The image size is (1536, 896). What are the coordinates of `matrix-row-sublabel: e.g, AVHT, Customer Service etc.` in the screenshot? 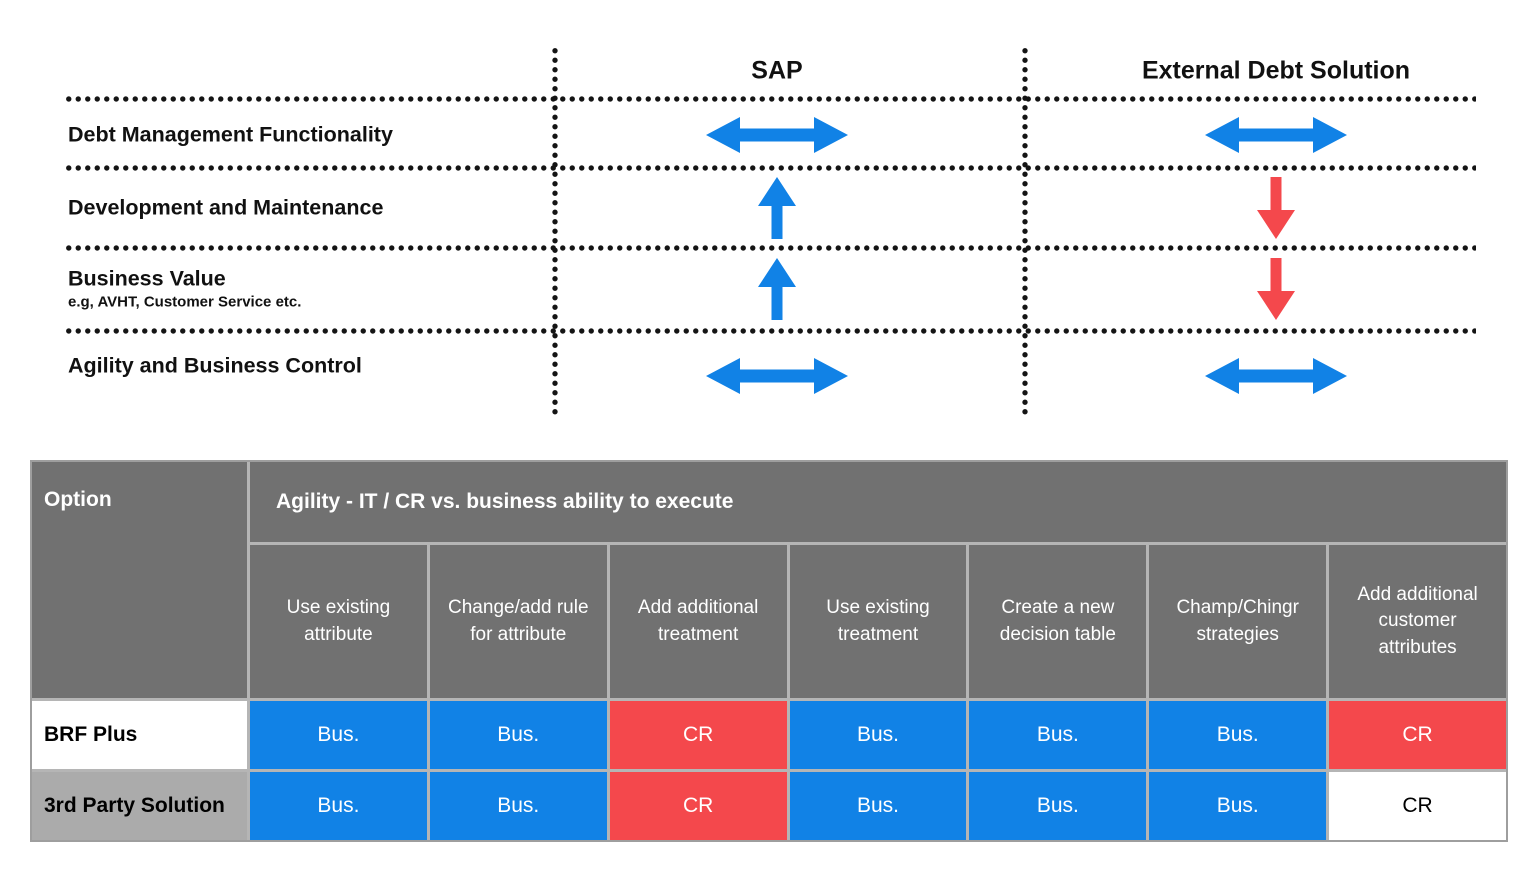 It's located at (185, 302).